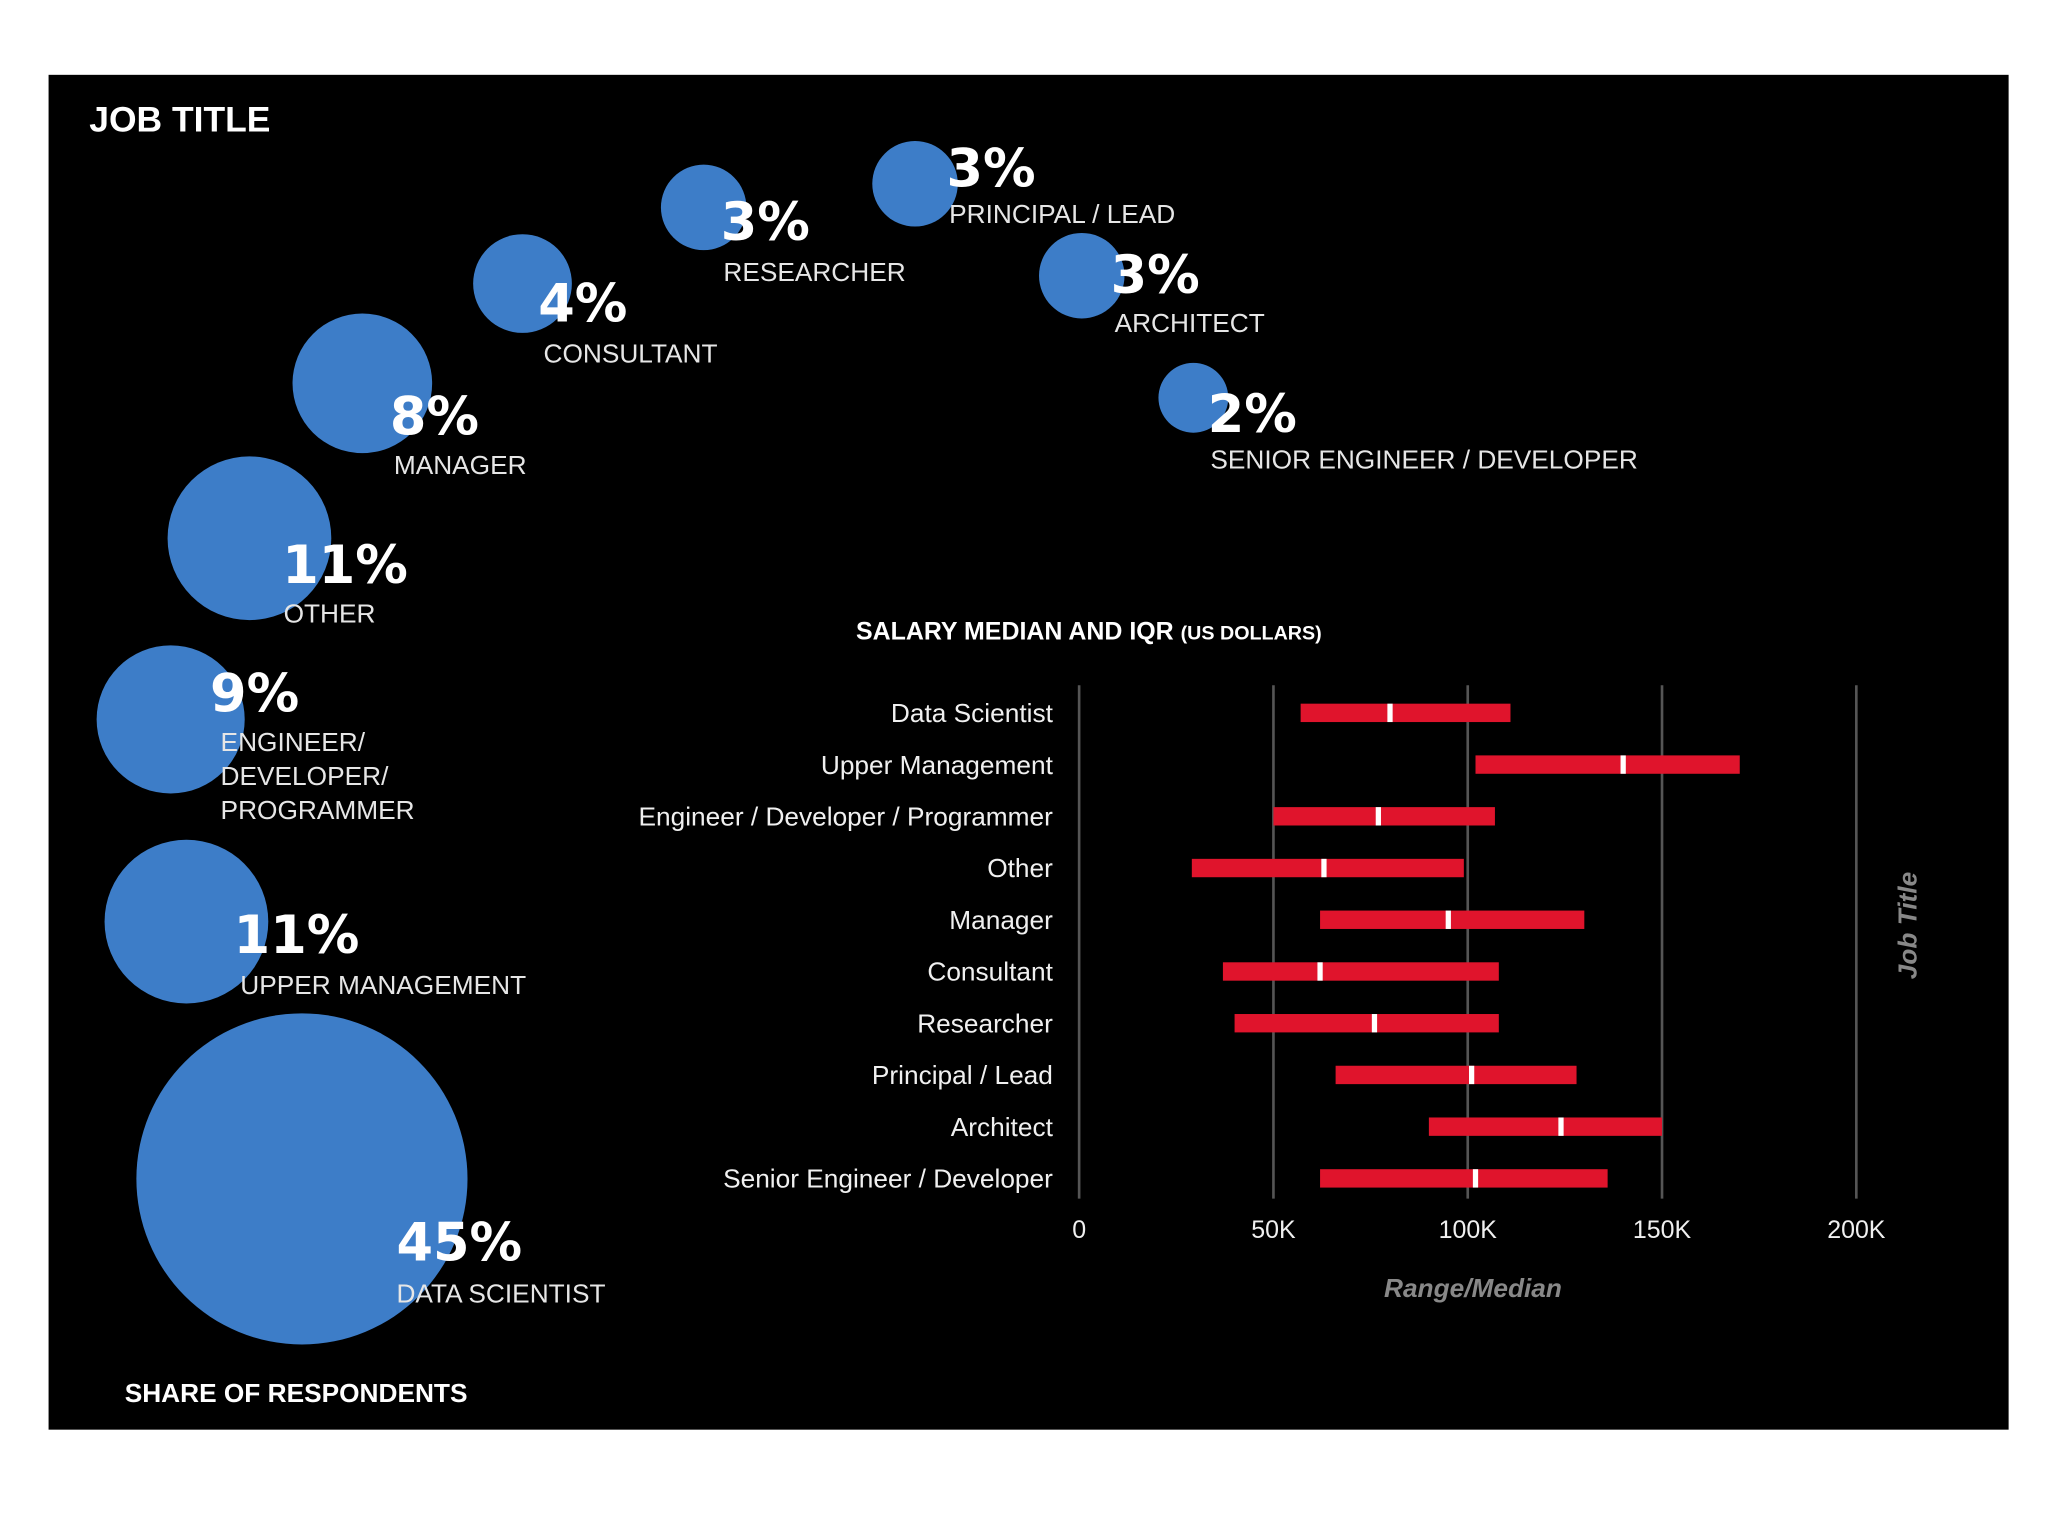 This screenshot has width=2048, height=1536. What do you see at coordinates (1001, 920) in the screenshot?
I see `y-tick-label: Manager` at bounding box center [1001, 920].